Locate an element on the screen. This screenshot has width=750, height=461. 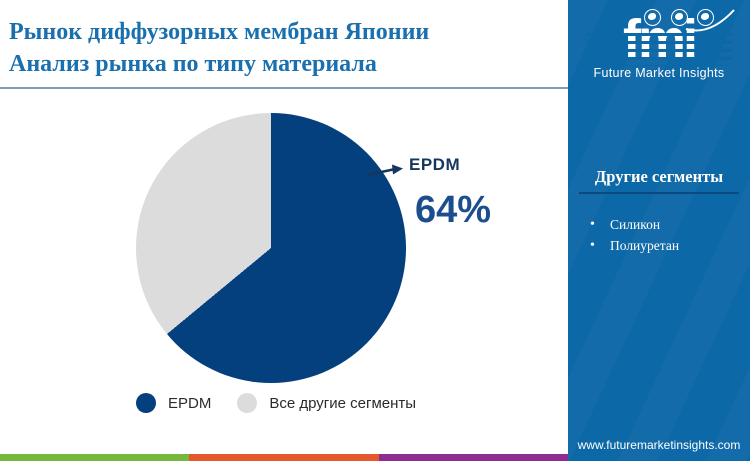
globe-europe-icon is located at coordinates (679, 17).